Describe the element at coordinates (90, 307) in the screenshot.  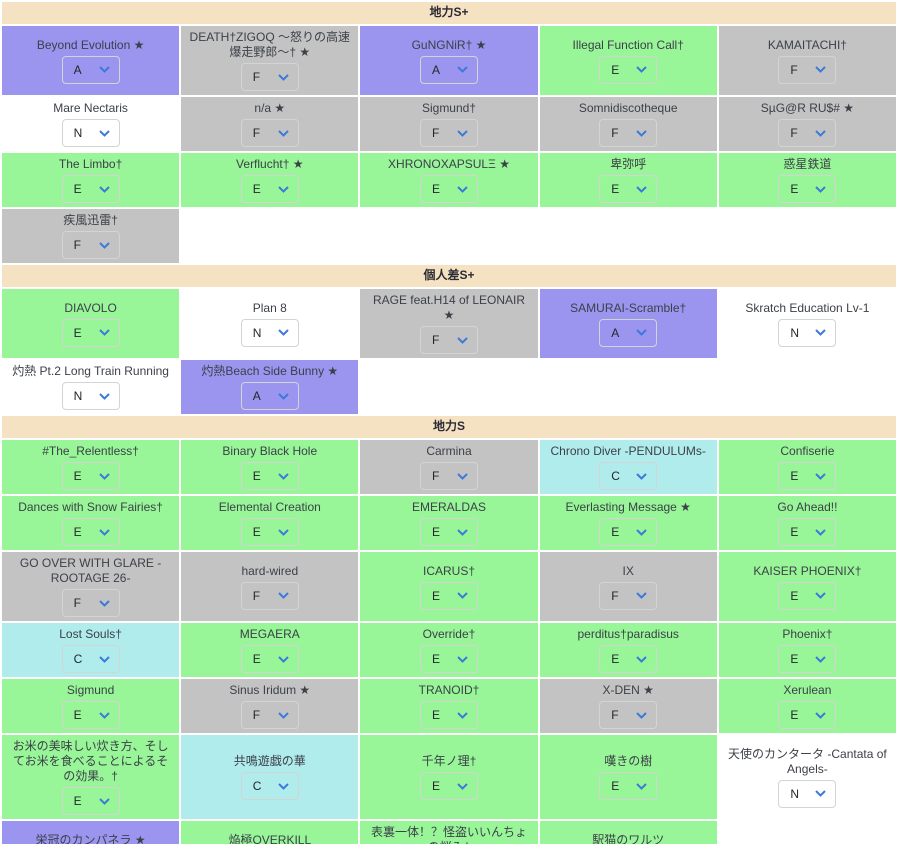
I see `song-title: DIAVOLO` at that location.